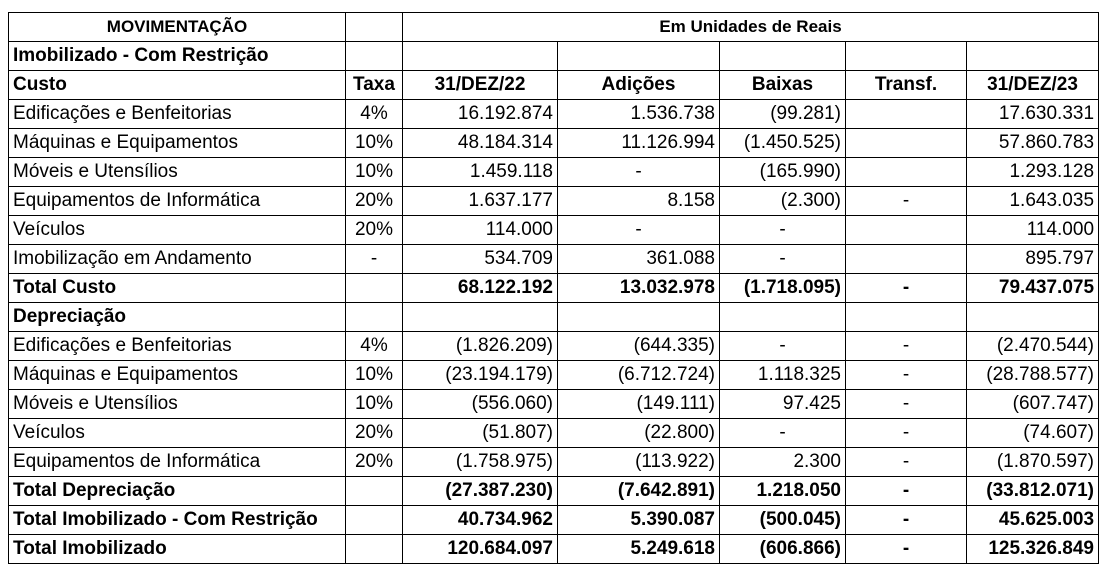 The height and width of the screenshot is (571, 1109). What do you see at coordinates (480, 520) in the screenshot?
I see `dez22-cell: 40.734.962` at bounding box center [480, 520].